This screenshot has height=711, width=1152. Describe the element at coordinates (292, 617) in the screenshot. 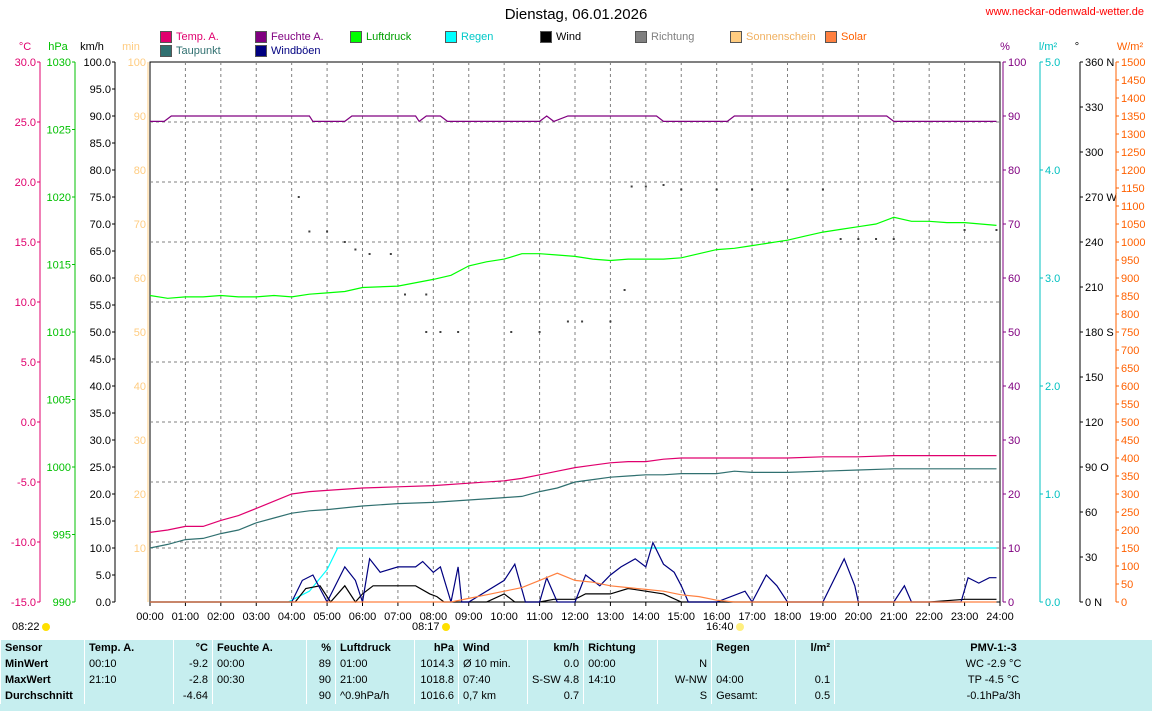

I see `x-tick-label: 04:00` at that location.